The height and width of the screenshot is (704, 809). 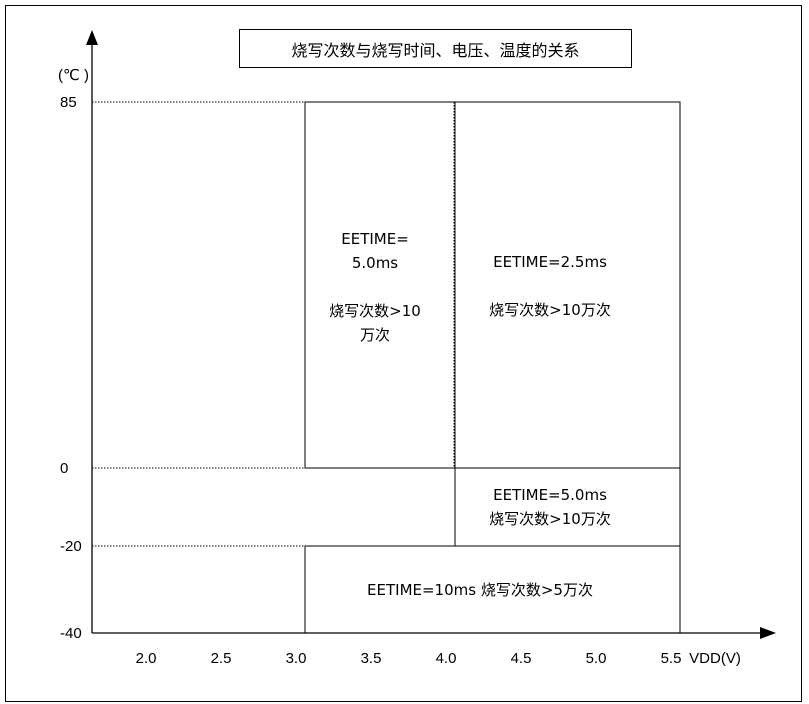 I want to click on chart-title: 烧写次数与烧写时间、电压、温度的关系, so click(x=435, y=48).